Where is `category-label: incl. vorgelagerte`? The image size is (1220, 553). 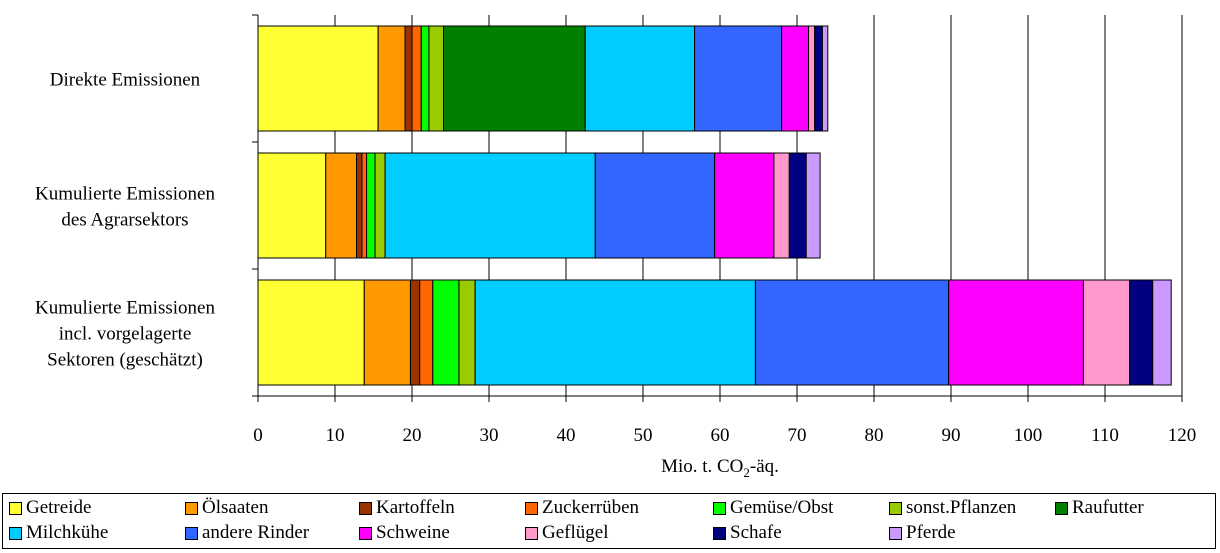 category-label: incl. vorgelagerte is located at coordinates (125, 334).